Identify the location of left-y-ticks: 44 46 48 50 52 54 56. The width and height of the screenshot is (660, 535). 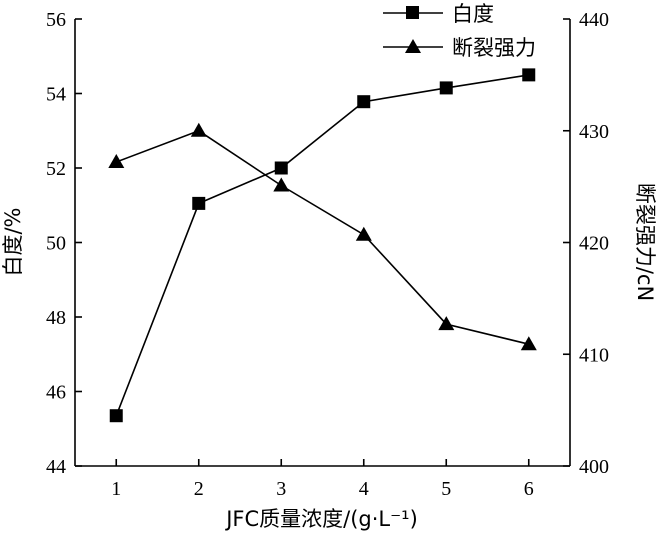
(64, 243).